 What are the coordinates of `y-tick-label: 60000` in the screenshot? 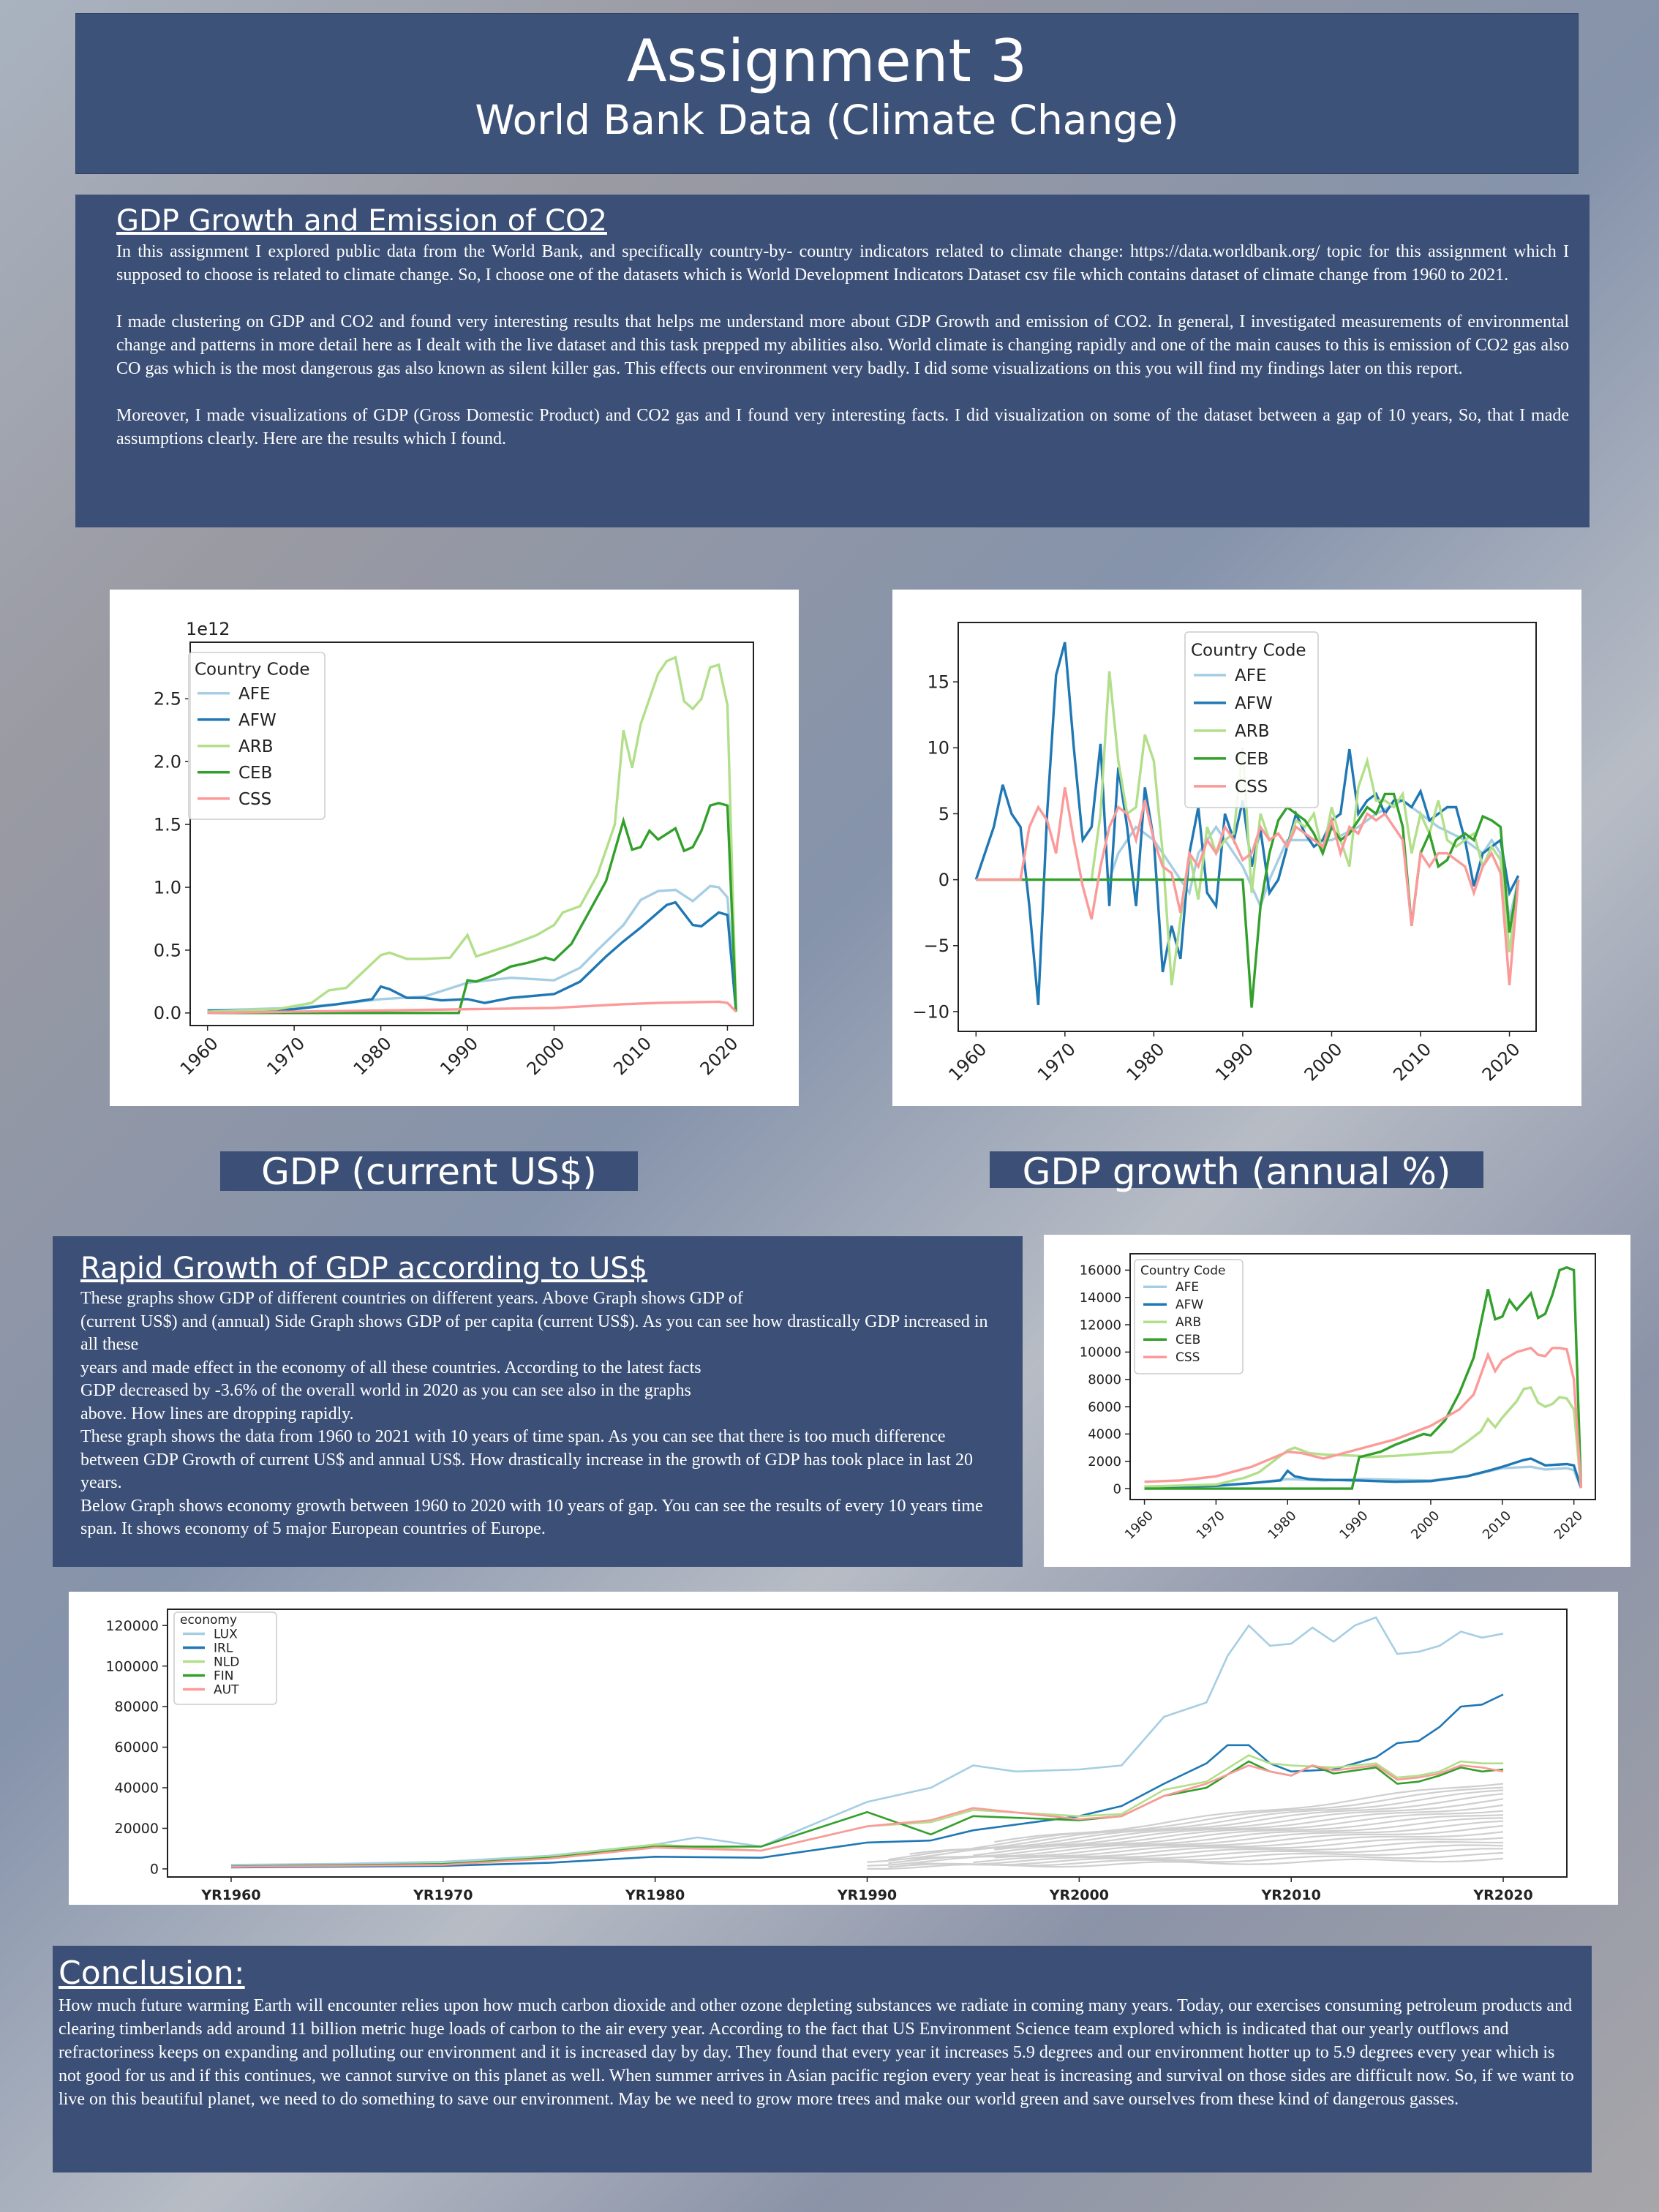 It's located at (137, 1747).